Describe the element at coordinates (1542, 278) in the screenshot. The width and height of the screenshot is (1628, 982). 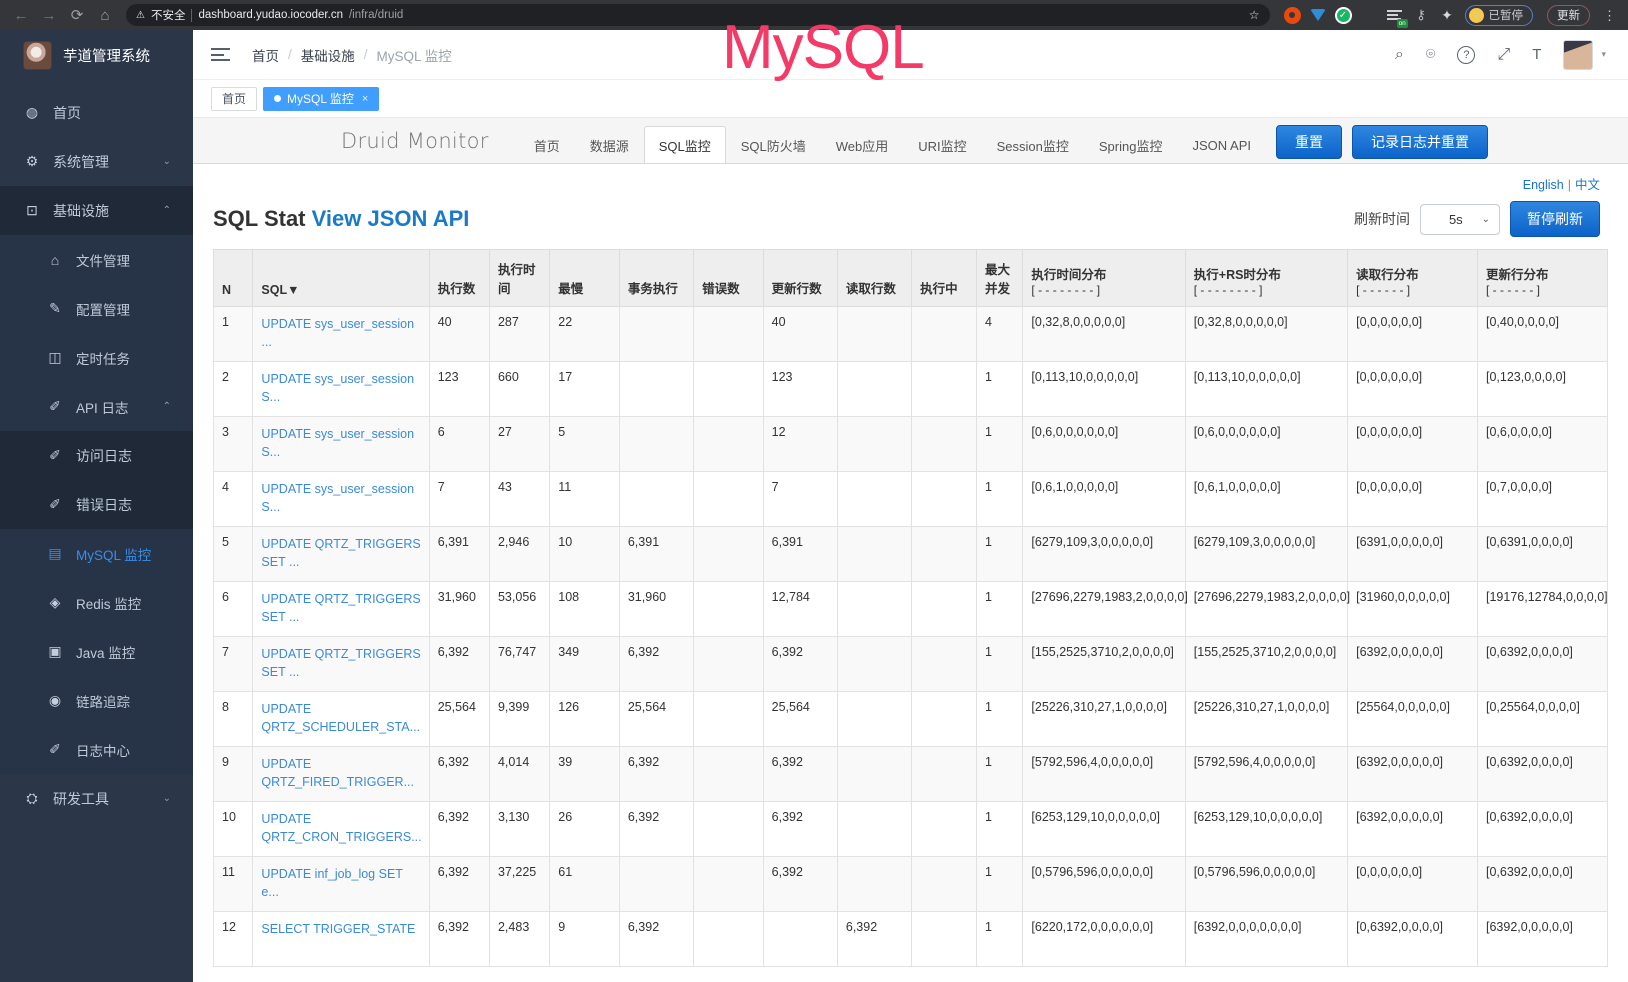
I see `col-update-rows-dist: 更新行分布[ - - - - - - ]` at that location.